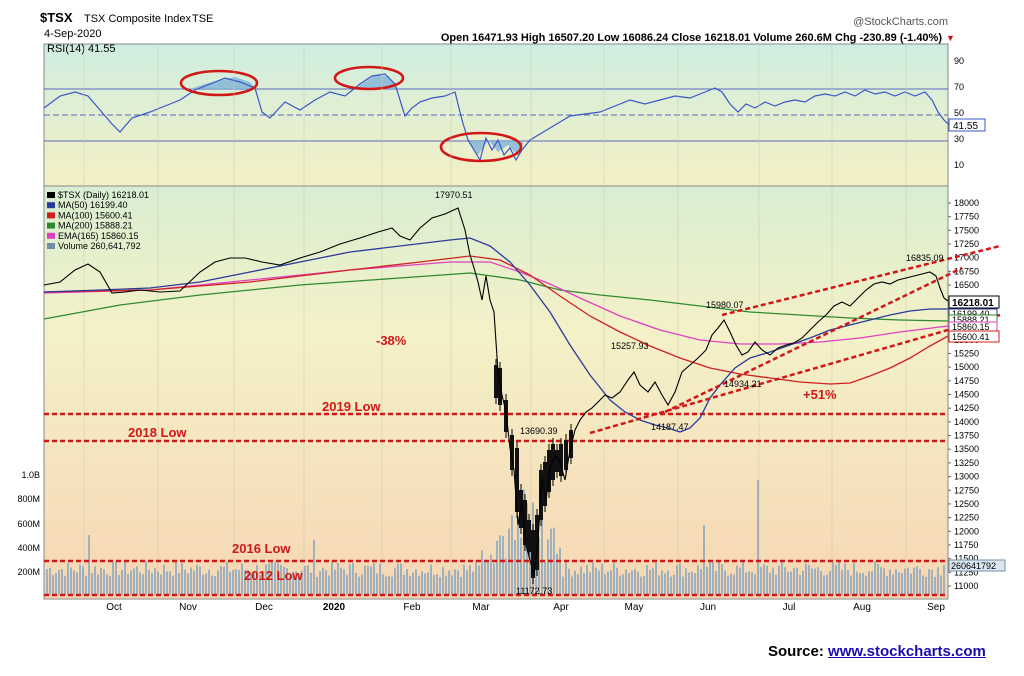 This screenshot has width=1024, height=676. Describe the element at coordinates (966, 395) in the screenshot. I see `price-tick: 14500` at that location.